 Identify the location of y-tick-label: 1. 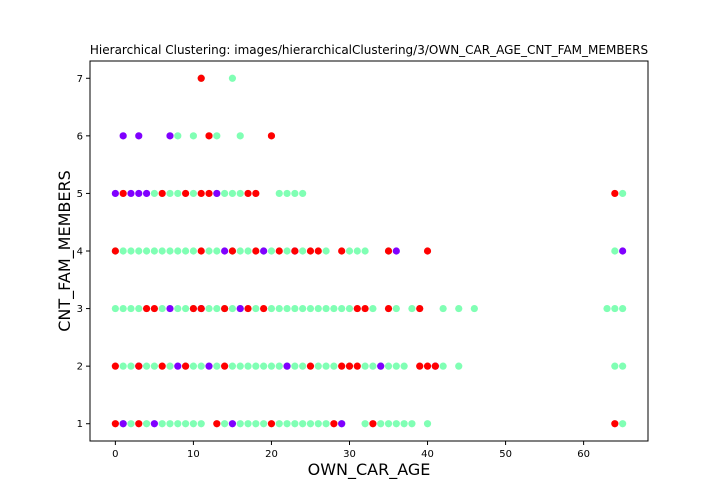
(80, 424).